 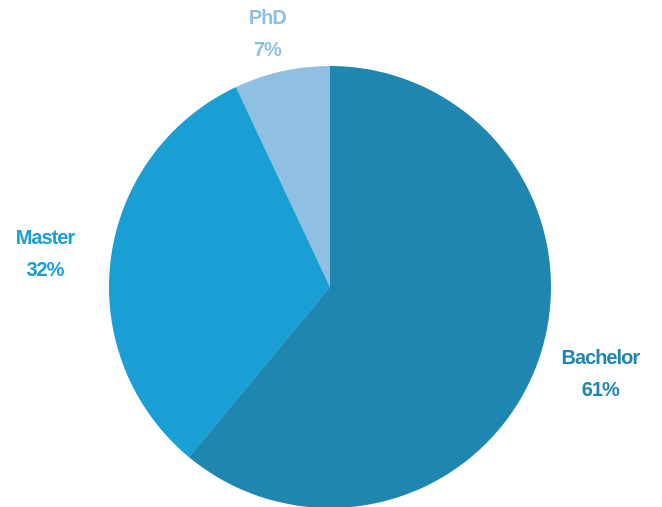 I want to click on slice-label: Master, so click(x=46, y=238).